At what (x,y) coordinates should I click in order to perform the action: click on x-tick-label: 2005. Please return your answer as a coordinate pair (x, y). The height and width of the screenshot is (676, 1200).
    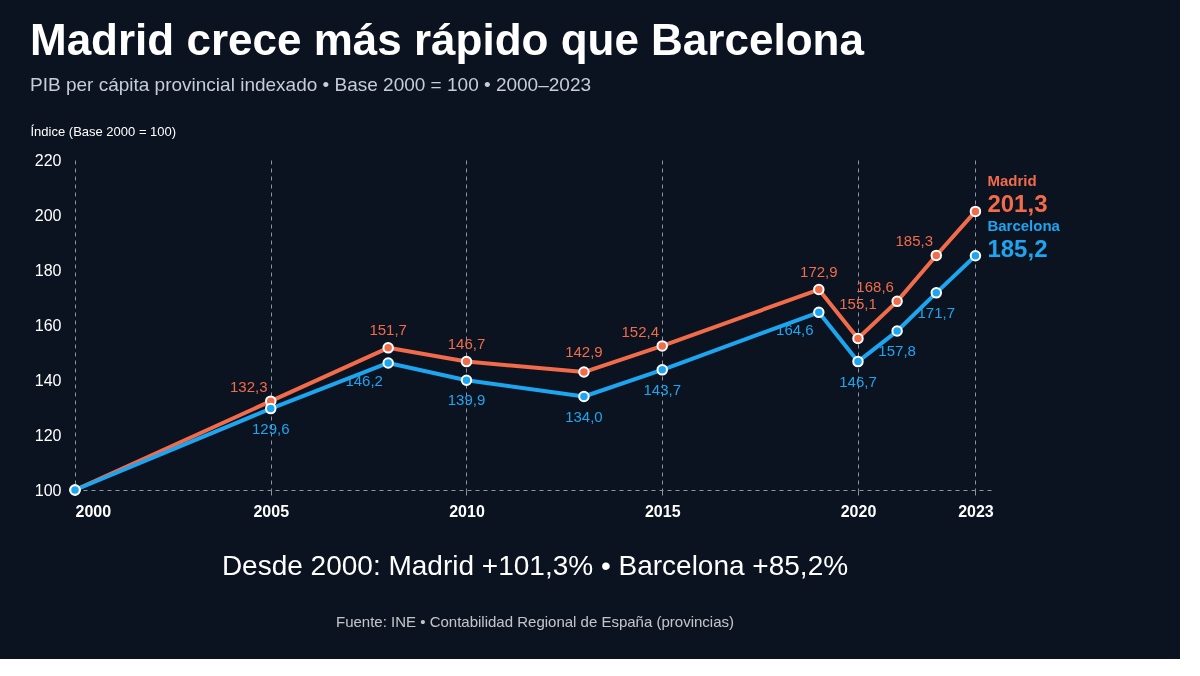
    Looking at the image, I should click on (271, 511).